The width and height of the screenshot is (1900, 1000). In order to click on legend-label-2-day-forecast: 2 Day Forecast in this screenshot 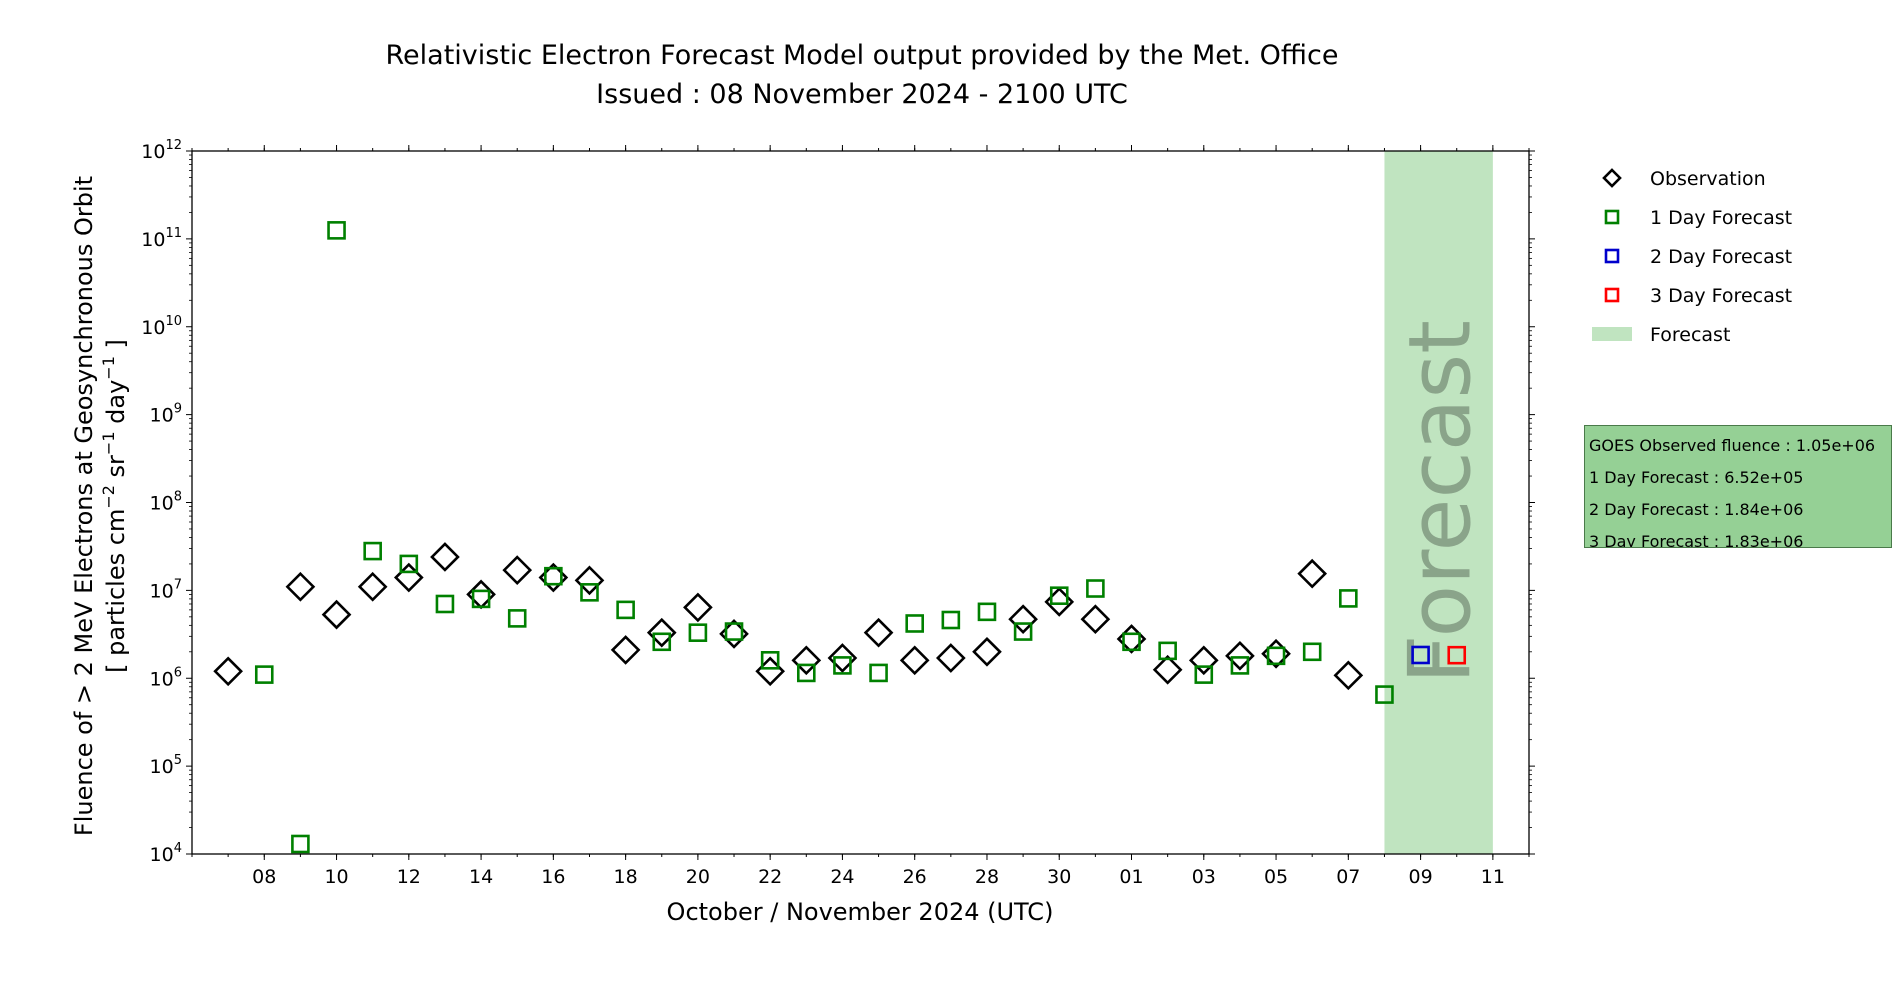, I will do `click(1721, 257)`.